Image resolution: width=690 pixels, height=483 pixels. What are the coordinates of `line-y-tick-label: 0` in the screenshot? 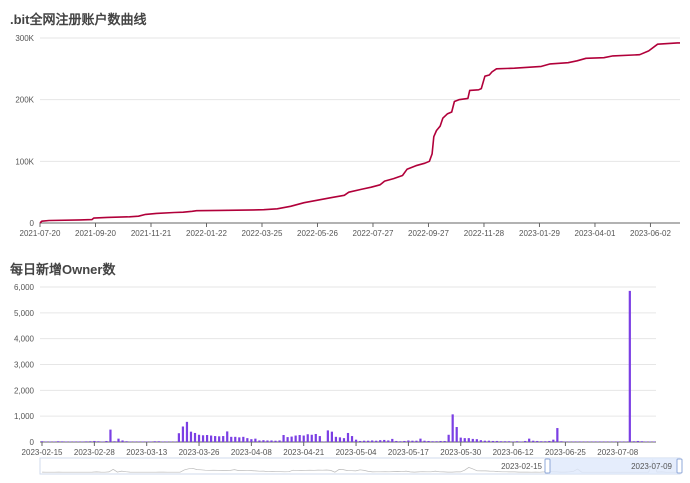 It's located at (32, 223).